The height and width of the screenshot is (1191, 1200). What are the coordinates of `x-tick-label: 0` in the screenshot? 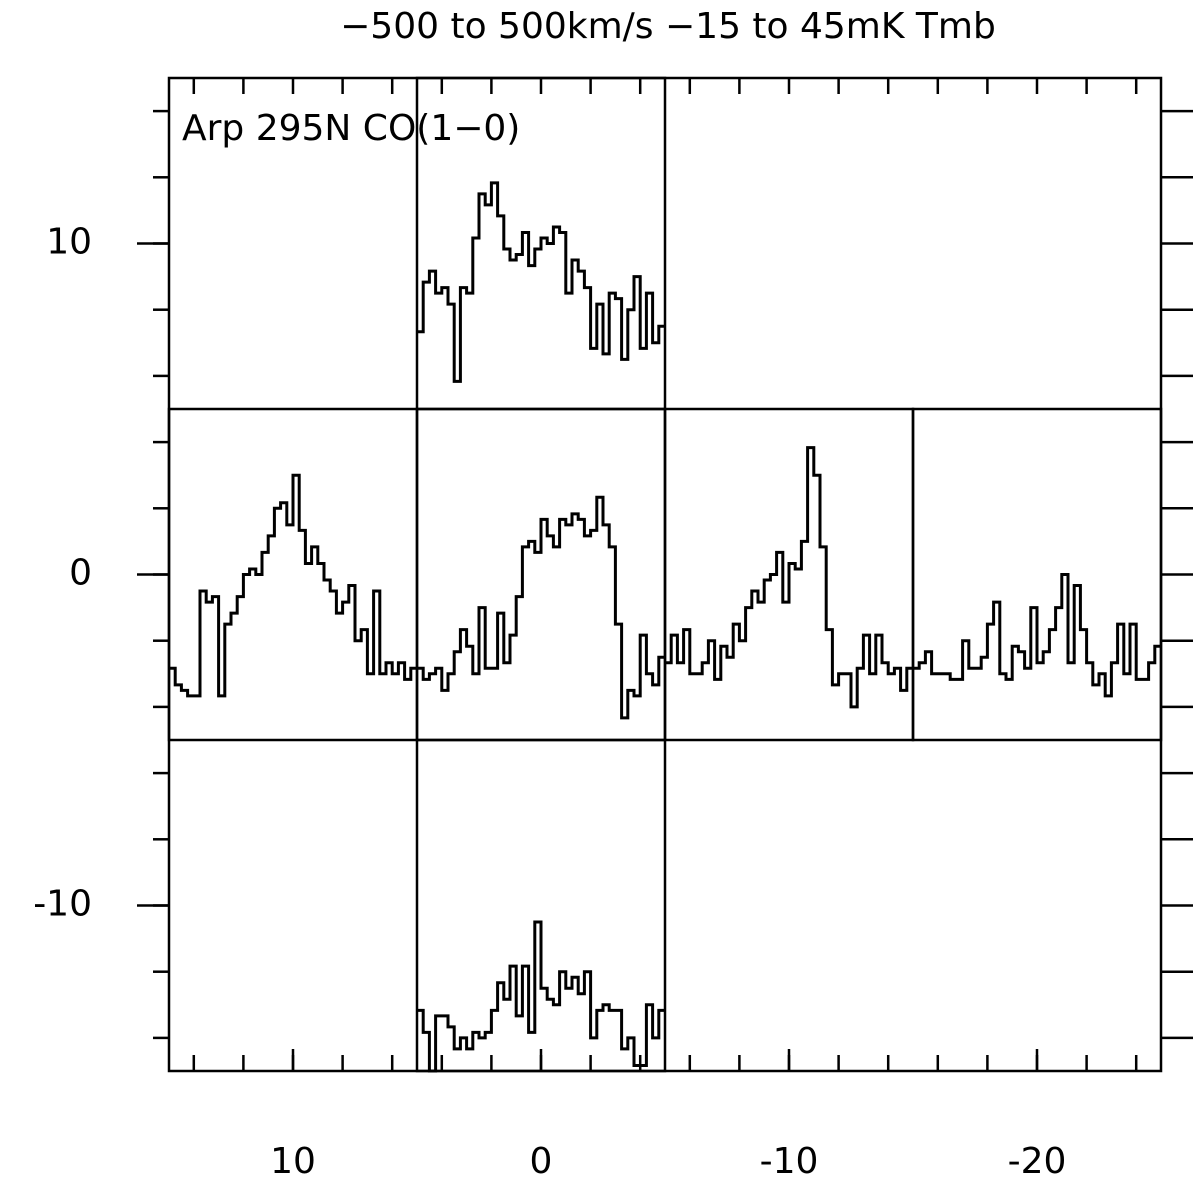 It's located at (541, 1161).